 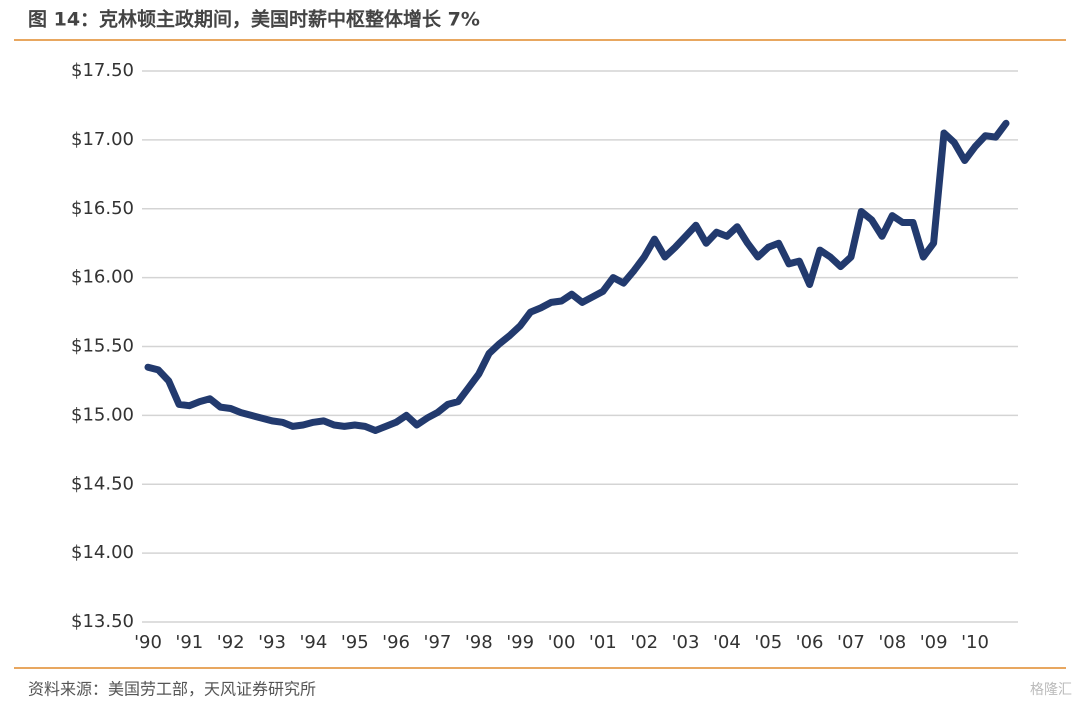 What do you see at coordinates (644, 642) in the screenshot?
I see `x-tick-label: '02` at bounding box center [644, 642].